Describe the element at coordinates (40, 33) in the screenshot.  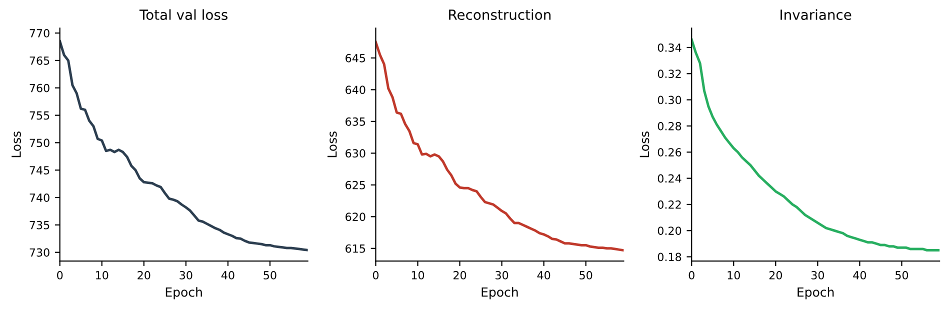
I see `y-tick-label: 770` at that location.